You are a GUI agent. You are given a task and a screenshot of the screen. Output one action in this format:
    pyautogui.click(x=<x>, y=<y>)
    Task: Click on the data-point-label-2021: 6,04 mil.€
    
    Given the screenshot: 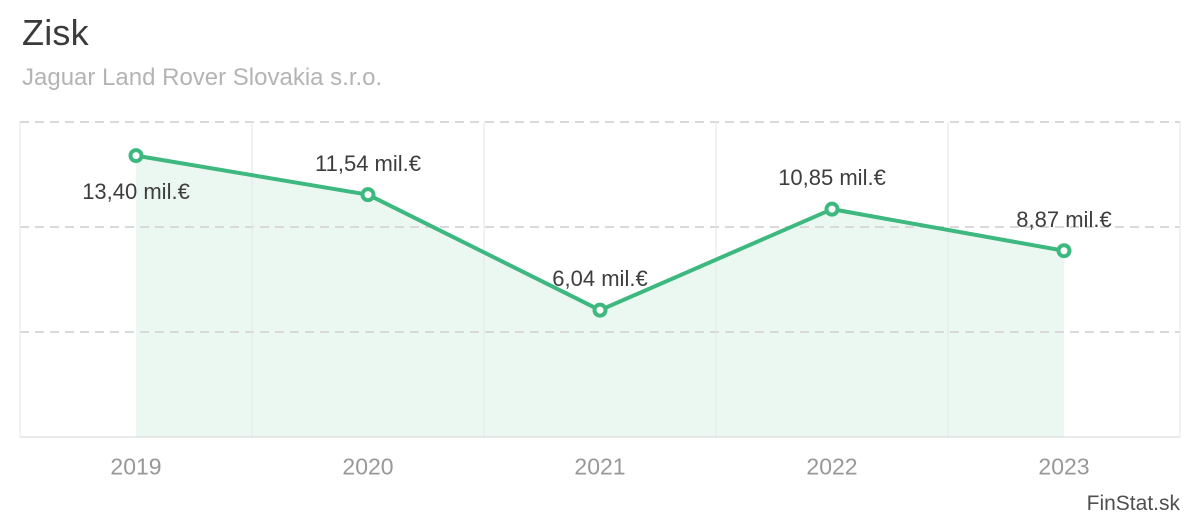 What is the action you would take?
    pyautogui.click(x=600, y=279)
    